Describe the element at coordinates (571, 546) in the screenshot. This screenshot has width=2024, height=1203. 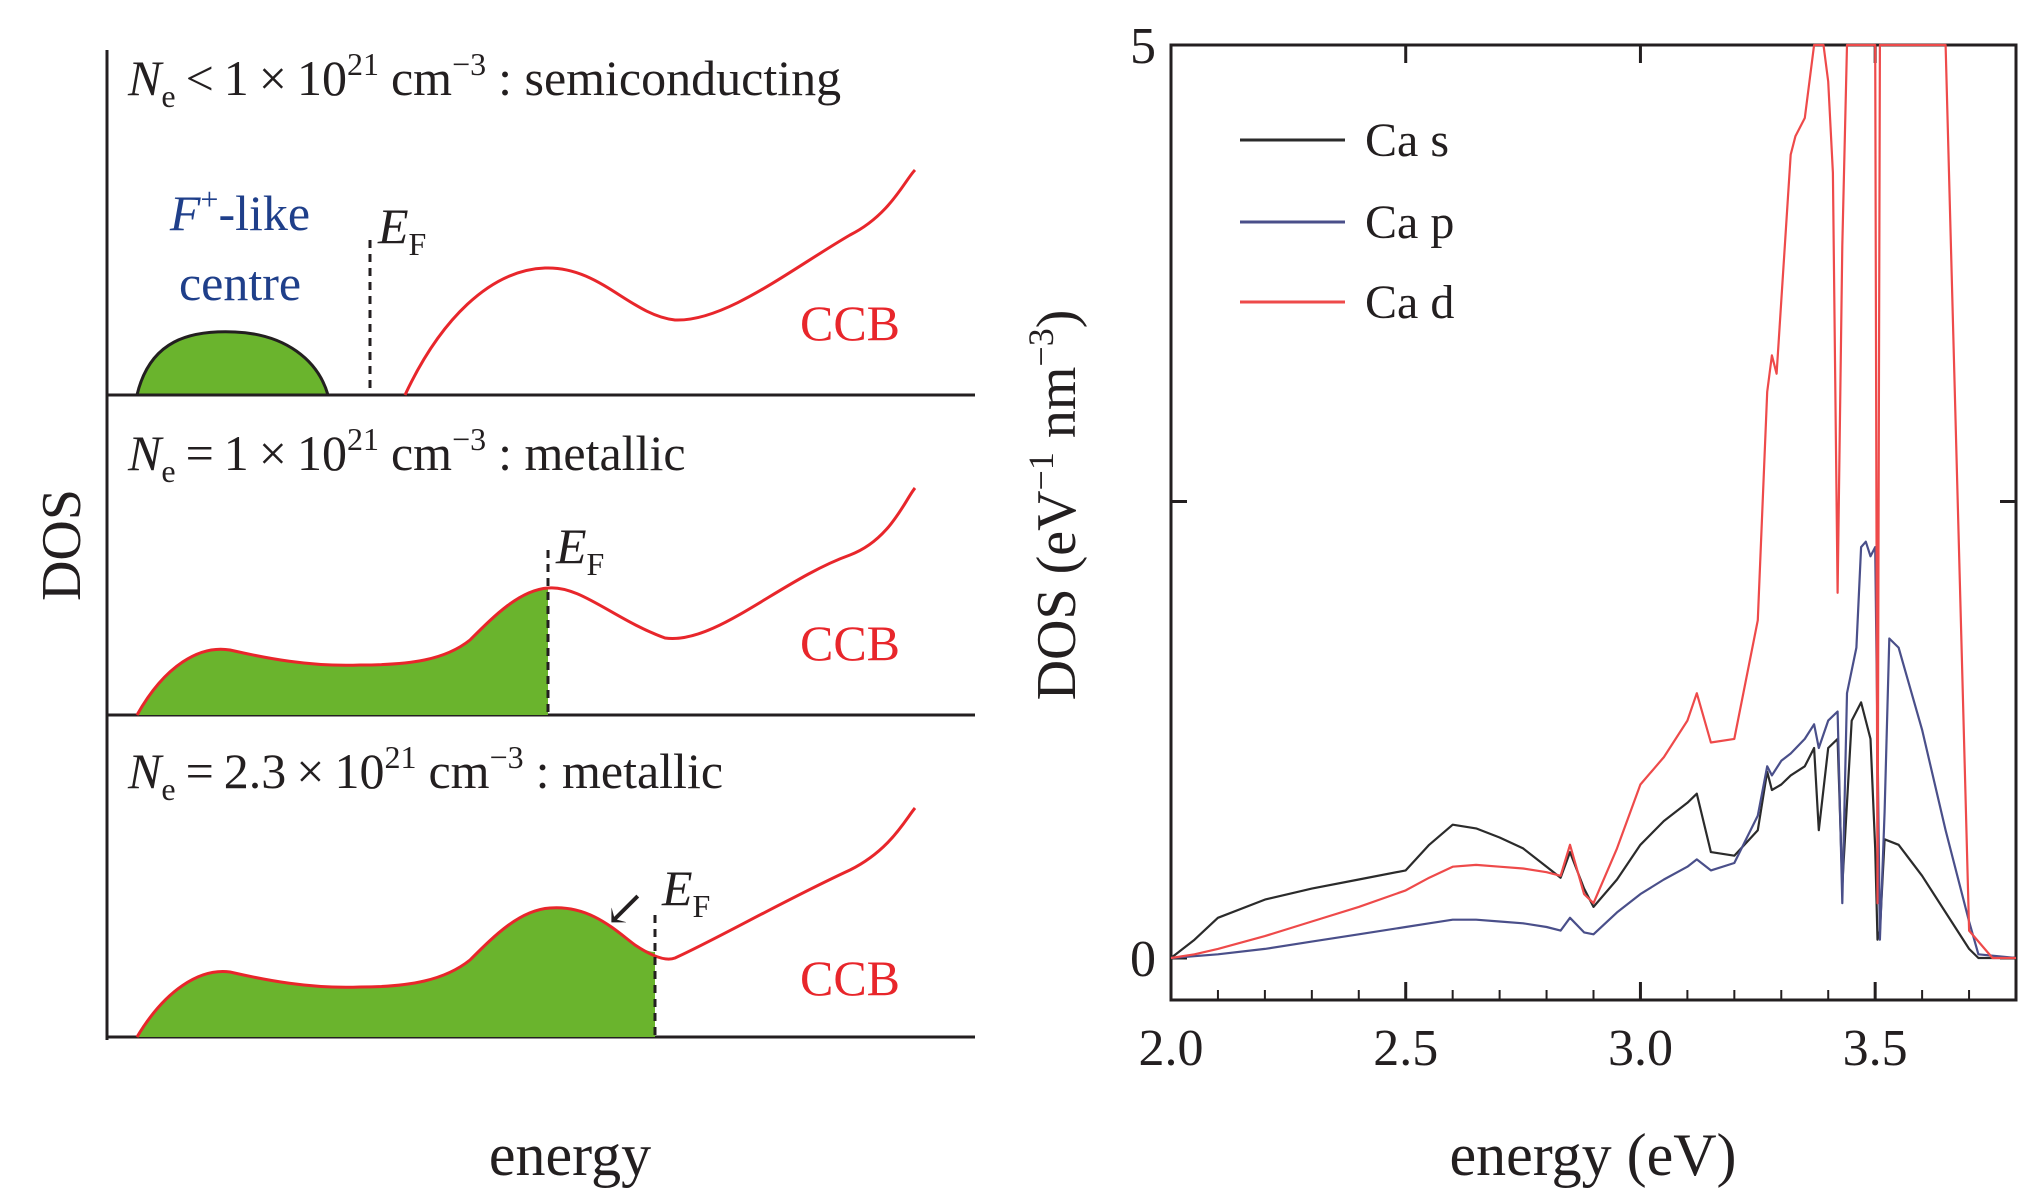
I see `row2-fermi-e: E` at that location.